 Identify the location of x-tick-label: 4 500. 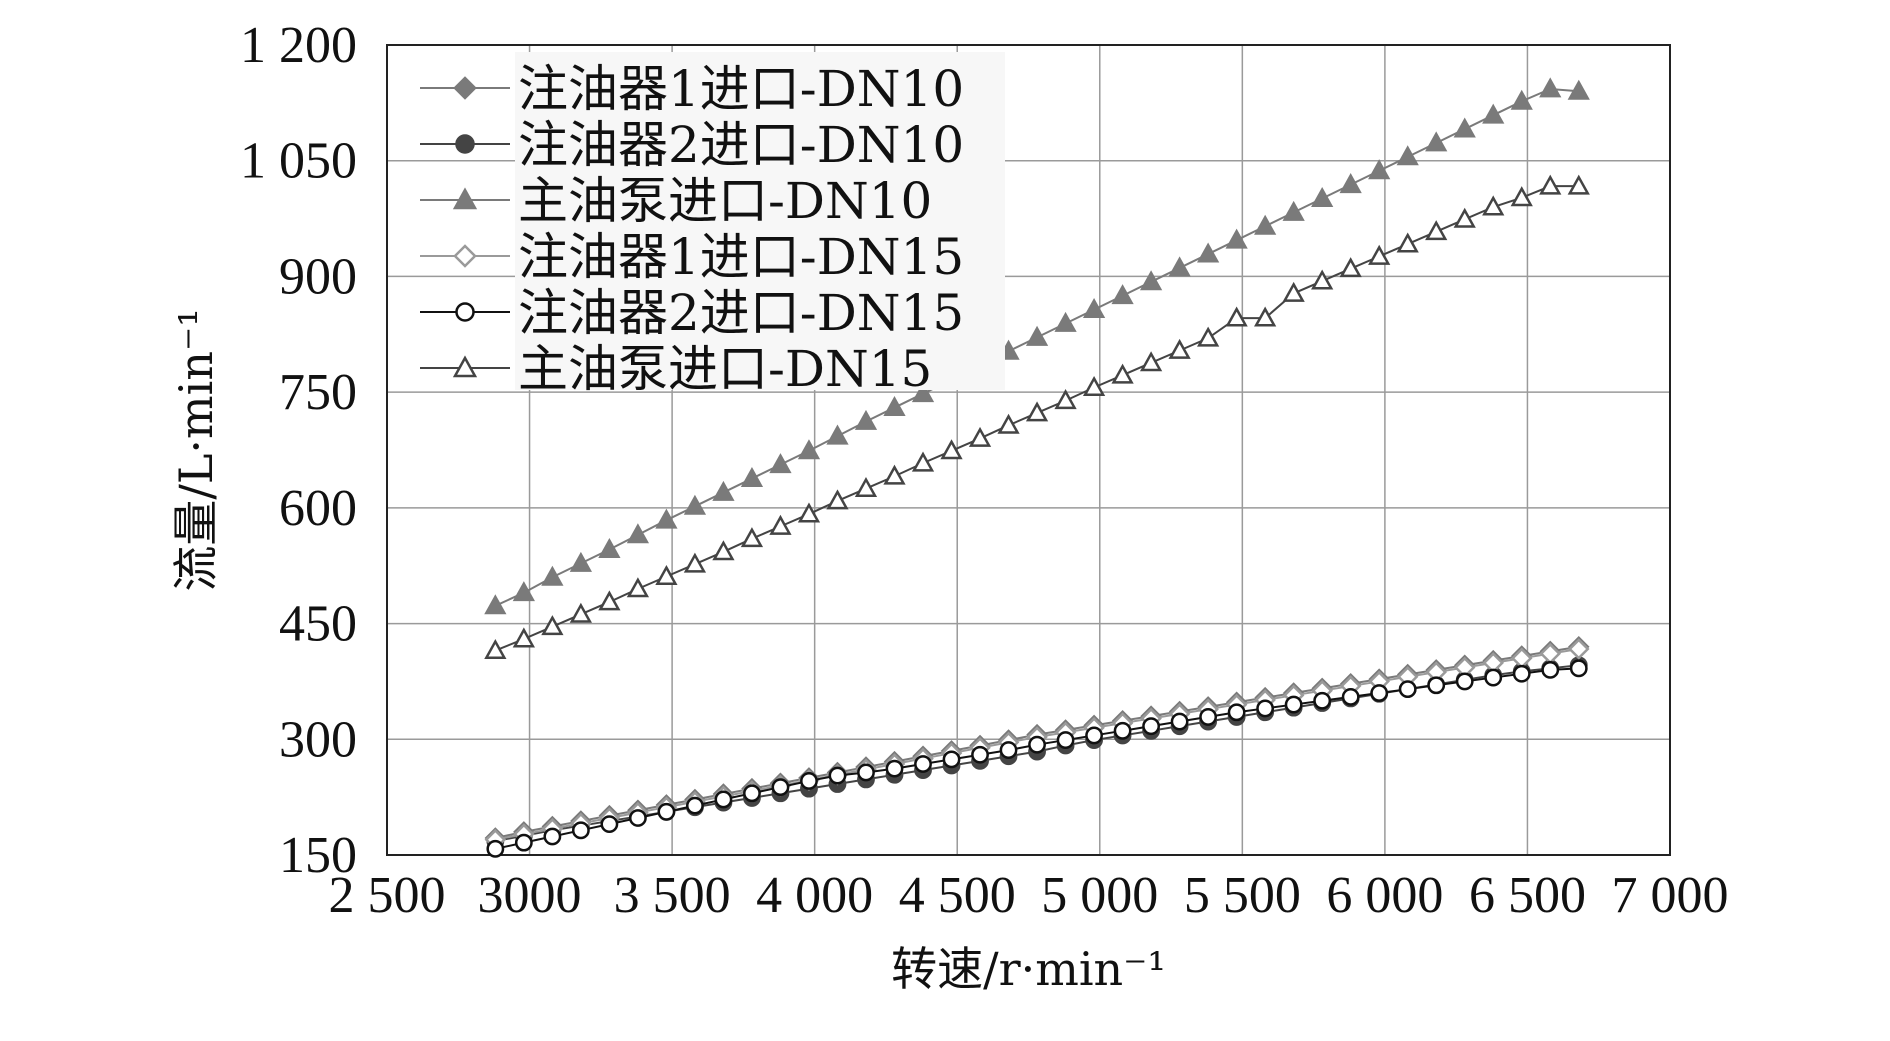
(957, 895).